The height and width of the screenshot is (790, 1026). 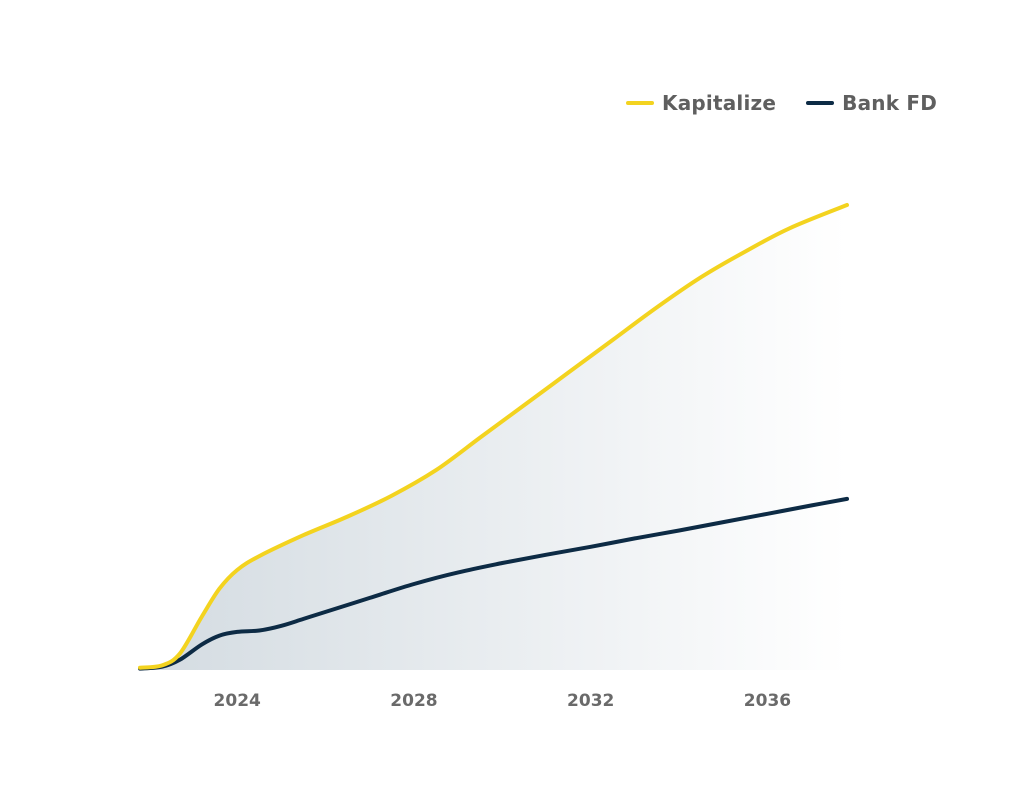 What do you see at coordinates (590, 701) in the screenshot?
I see `x-tick-label: 2032` at bounding box center [590, 701].